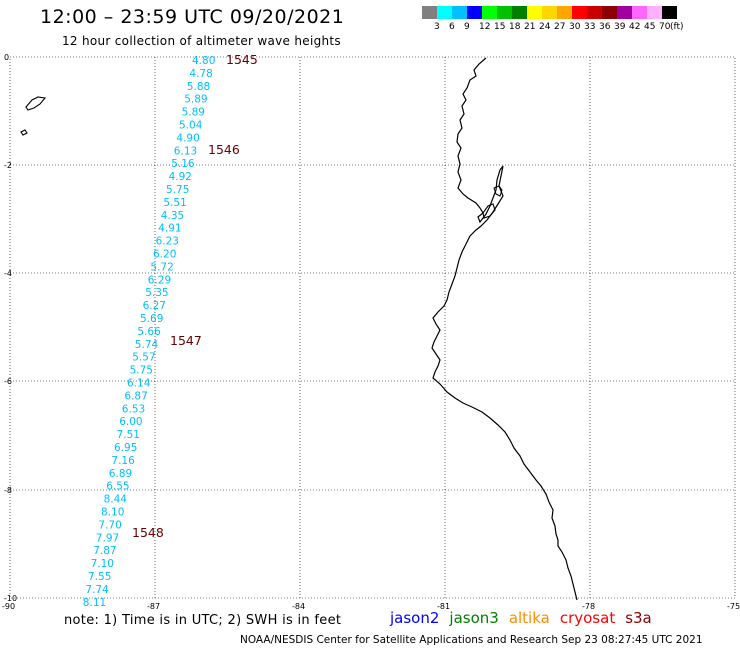  What do you see at coordinates (665, 27) in the screenshot?
I see `legend-label: 70` at bounding box center [665, 27].